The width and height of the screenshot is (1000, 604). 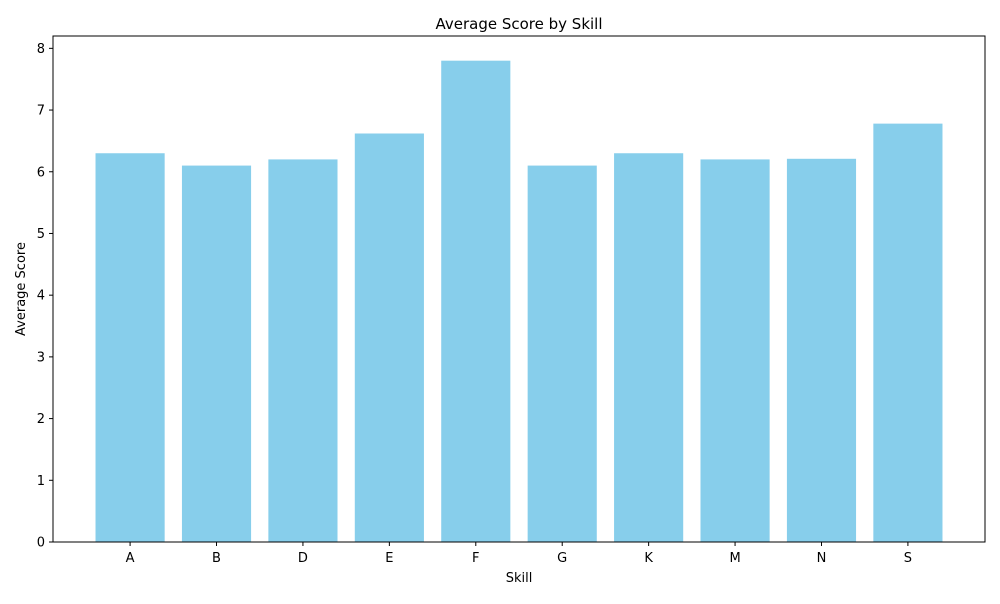 What do you see at coordinates (303, 351) in the screenshot?
I see `bar-D` at bounding box center [303, 351].